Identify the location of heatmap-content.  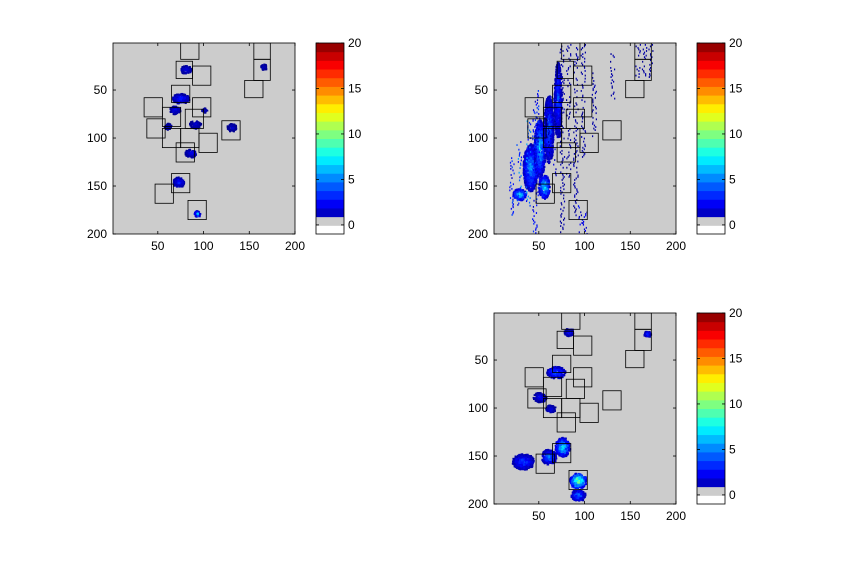
(582, 407).